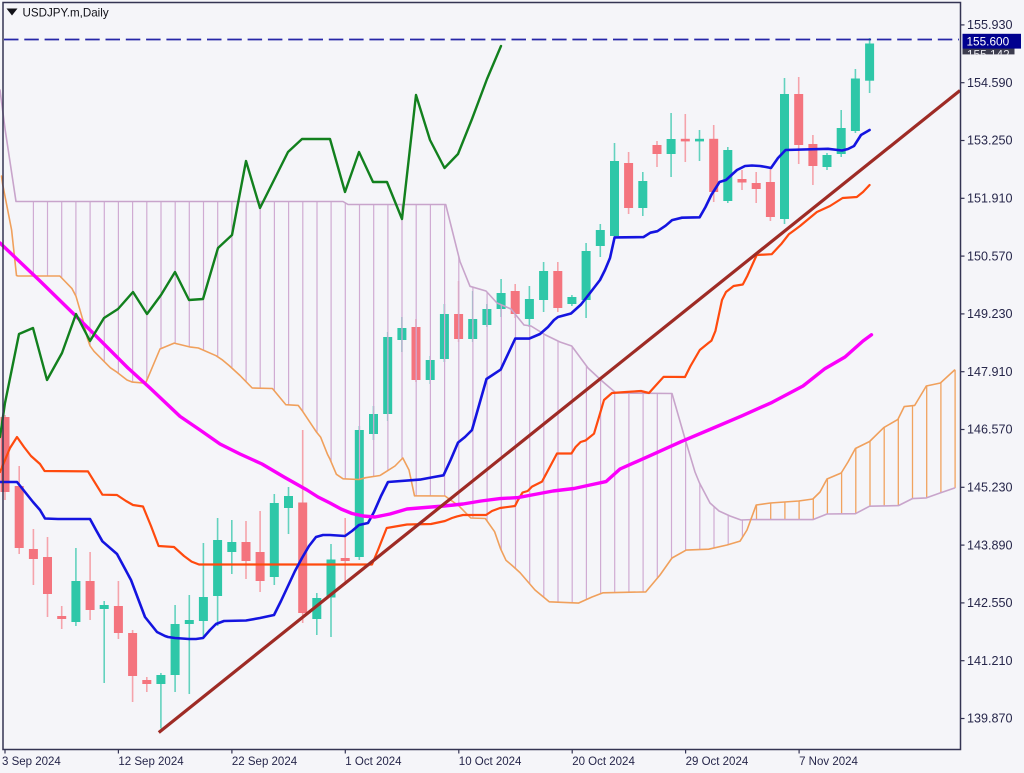  What do you see at coordinates (151, 762) in the screenshot?
I see `svg-text: 12 Sep 2024` at bounding box center [151, 762].